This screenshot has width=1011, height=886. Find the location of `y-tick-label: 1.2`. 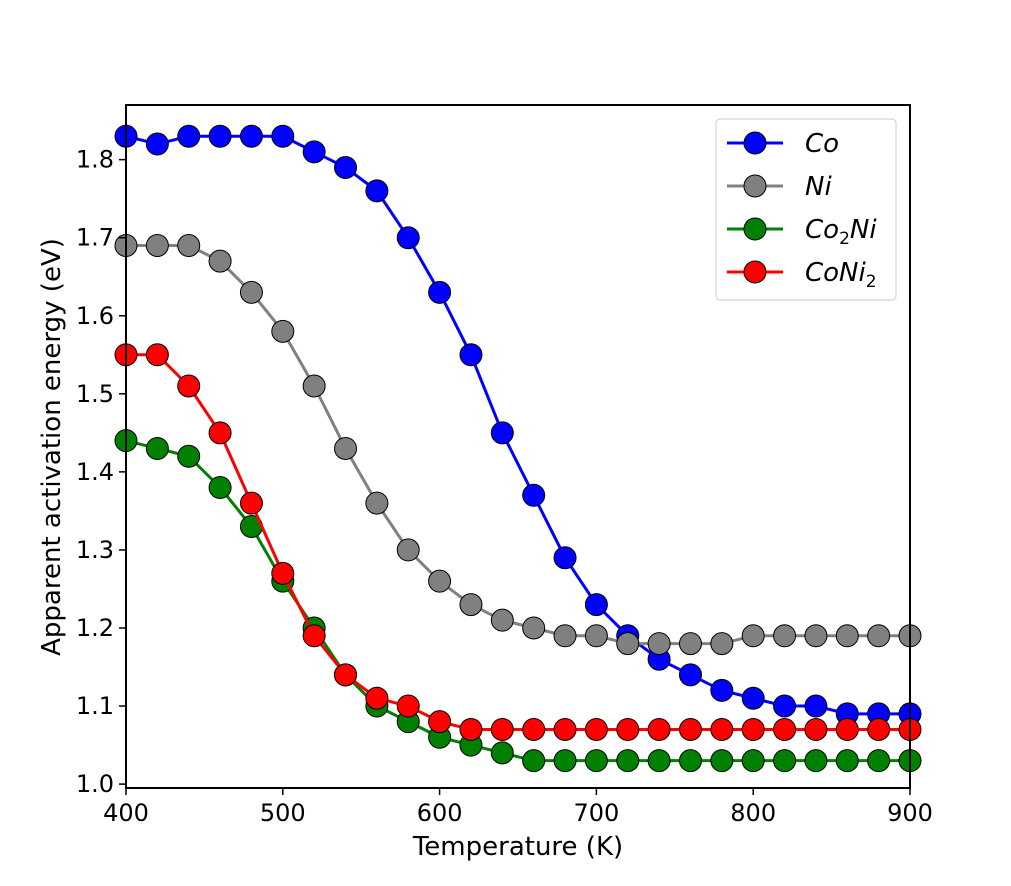

y-tick-label: 1.2 is located at coordinates (95, 628).